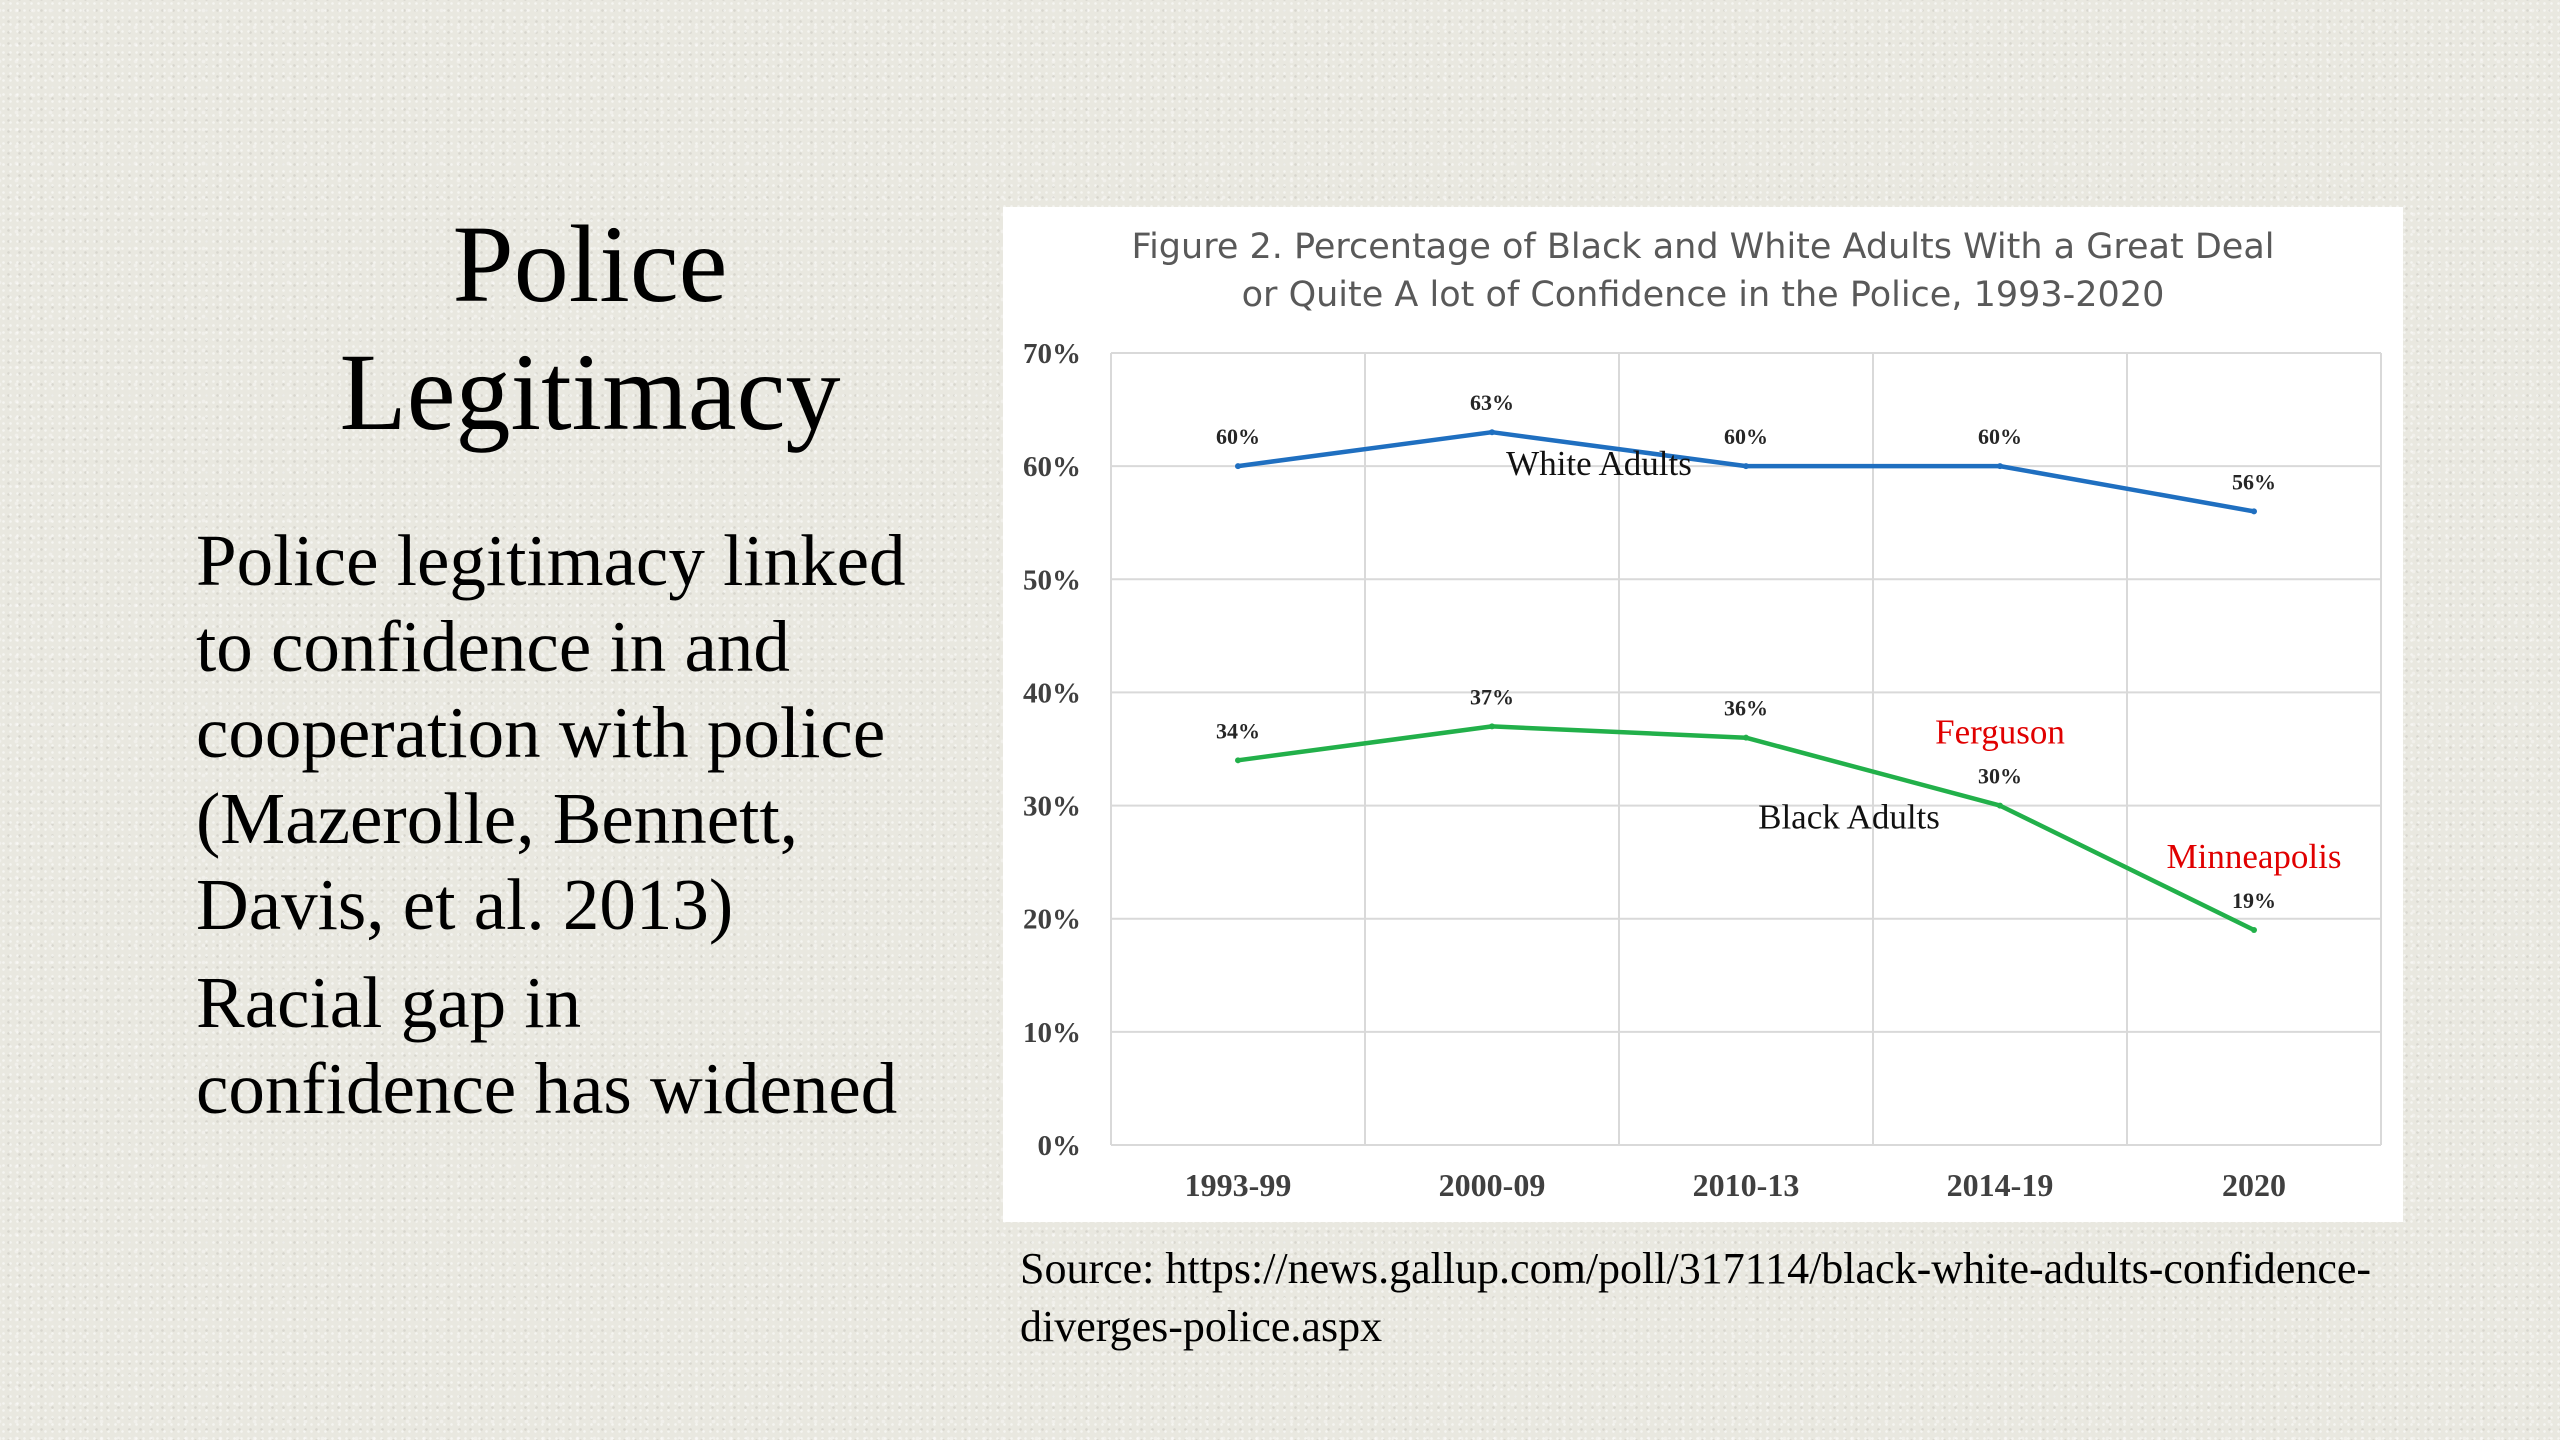  Describe the element at coordinates (1052, 693) in the screenshot. I see `y-tick-label: 40%` at that location.